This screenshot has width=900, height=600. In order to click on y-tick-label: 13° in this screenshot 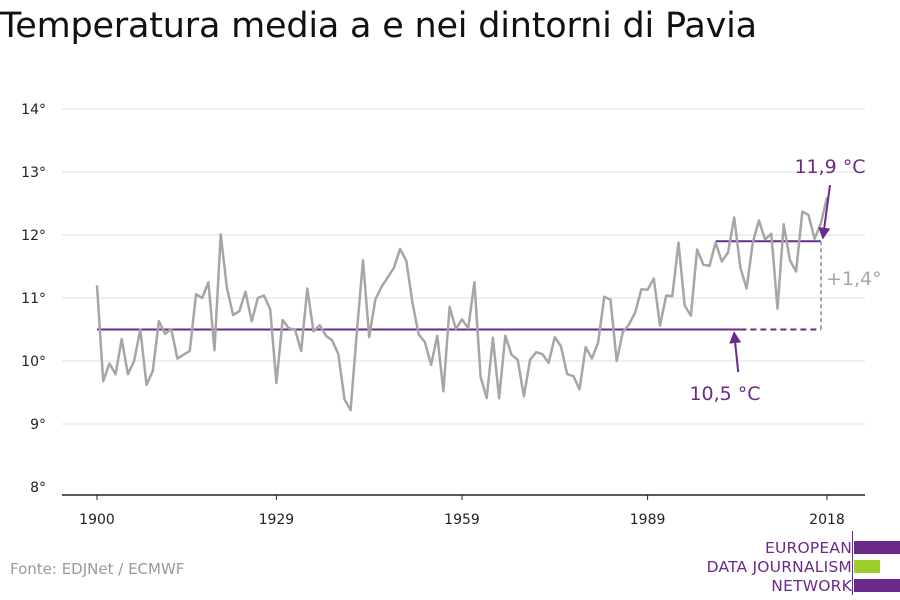, I will do `click(33, 173)`.